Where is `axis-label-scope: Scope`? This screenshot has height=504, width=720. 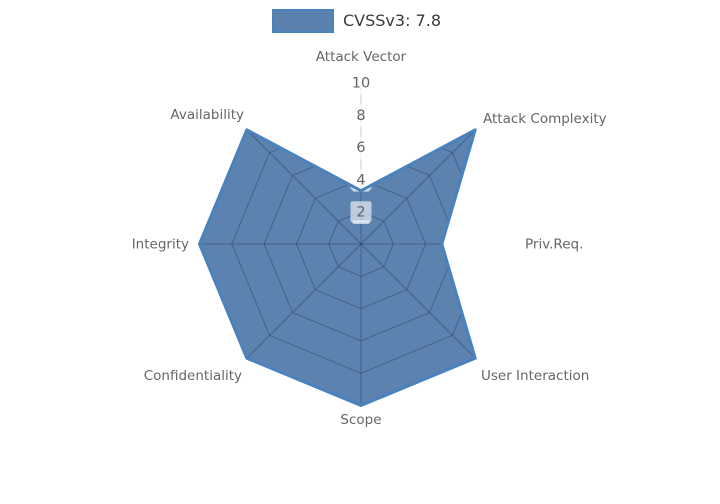
axis-label-scope: Scope is located at coordinates (360, 420).